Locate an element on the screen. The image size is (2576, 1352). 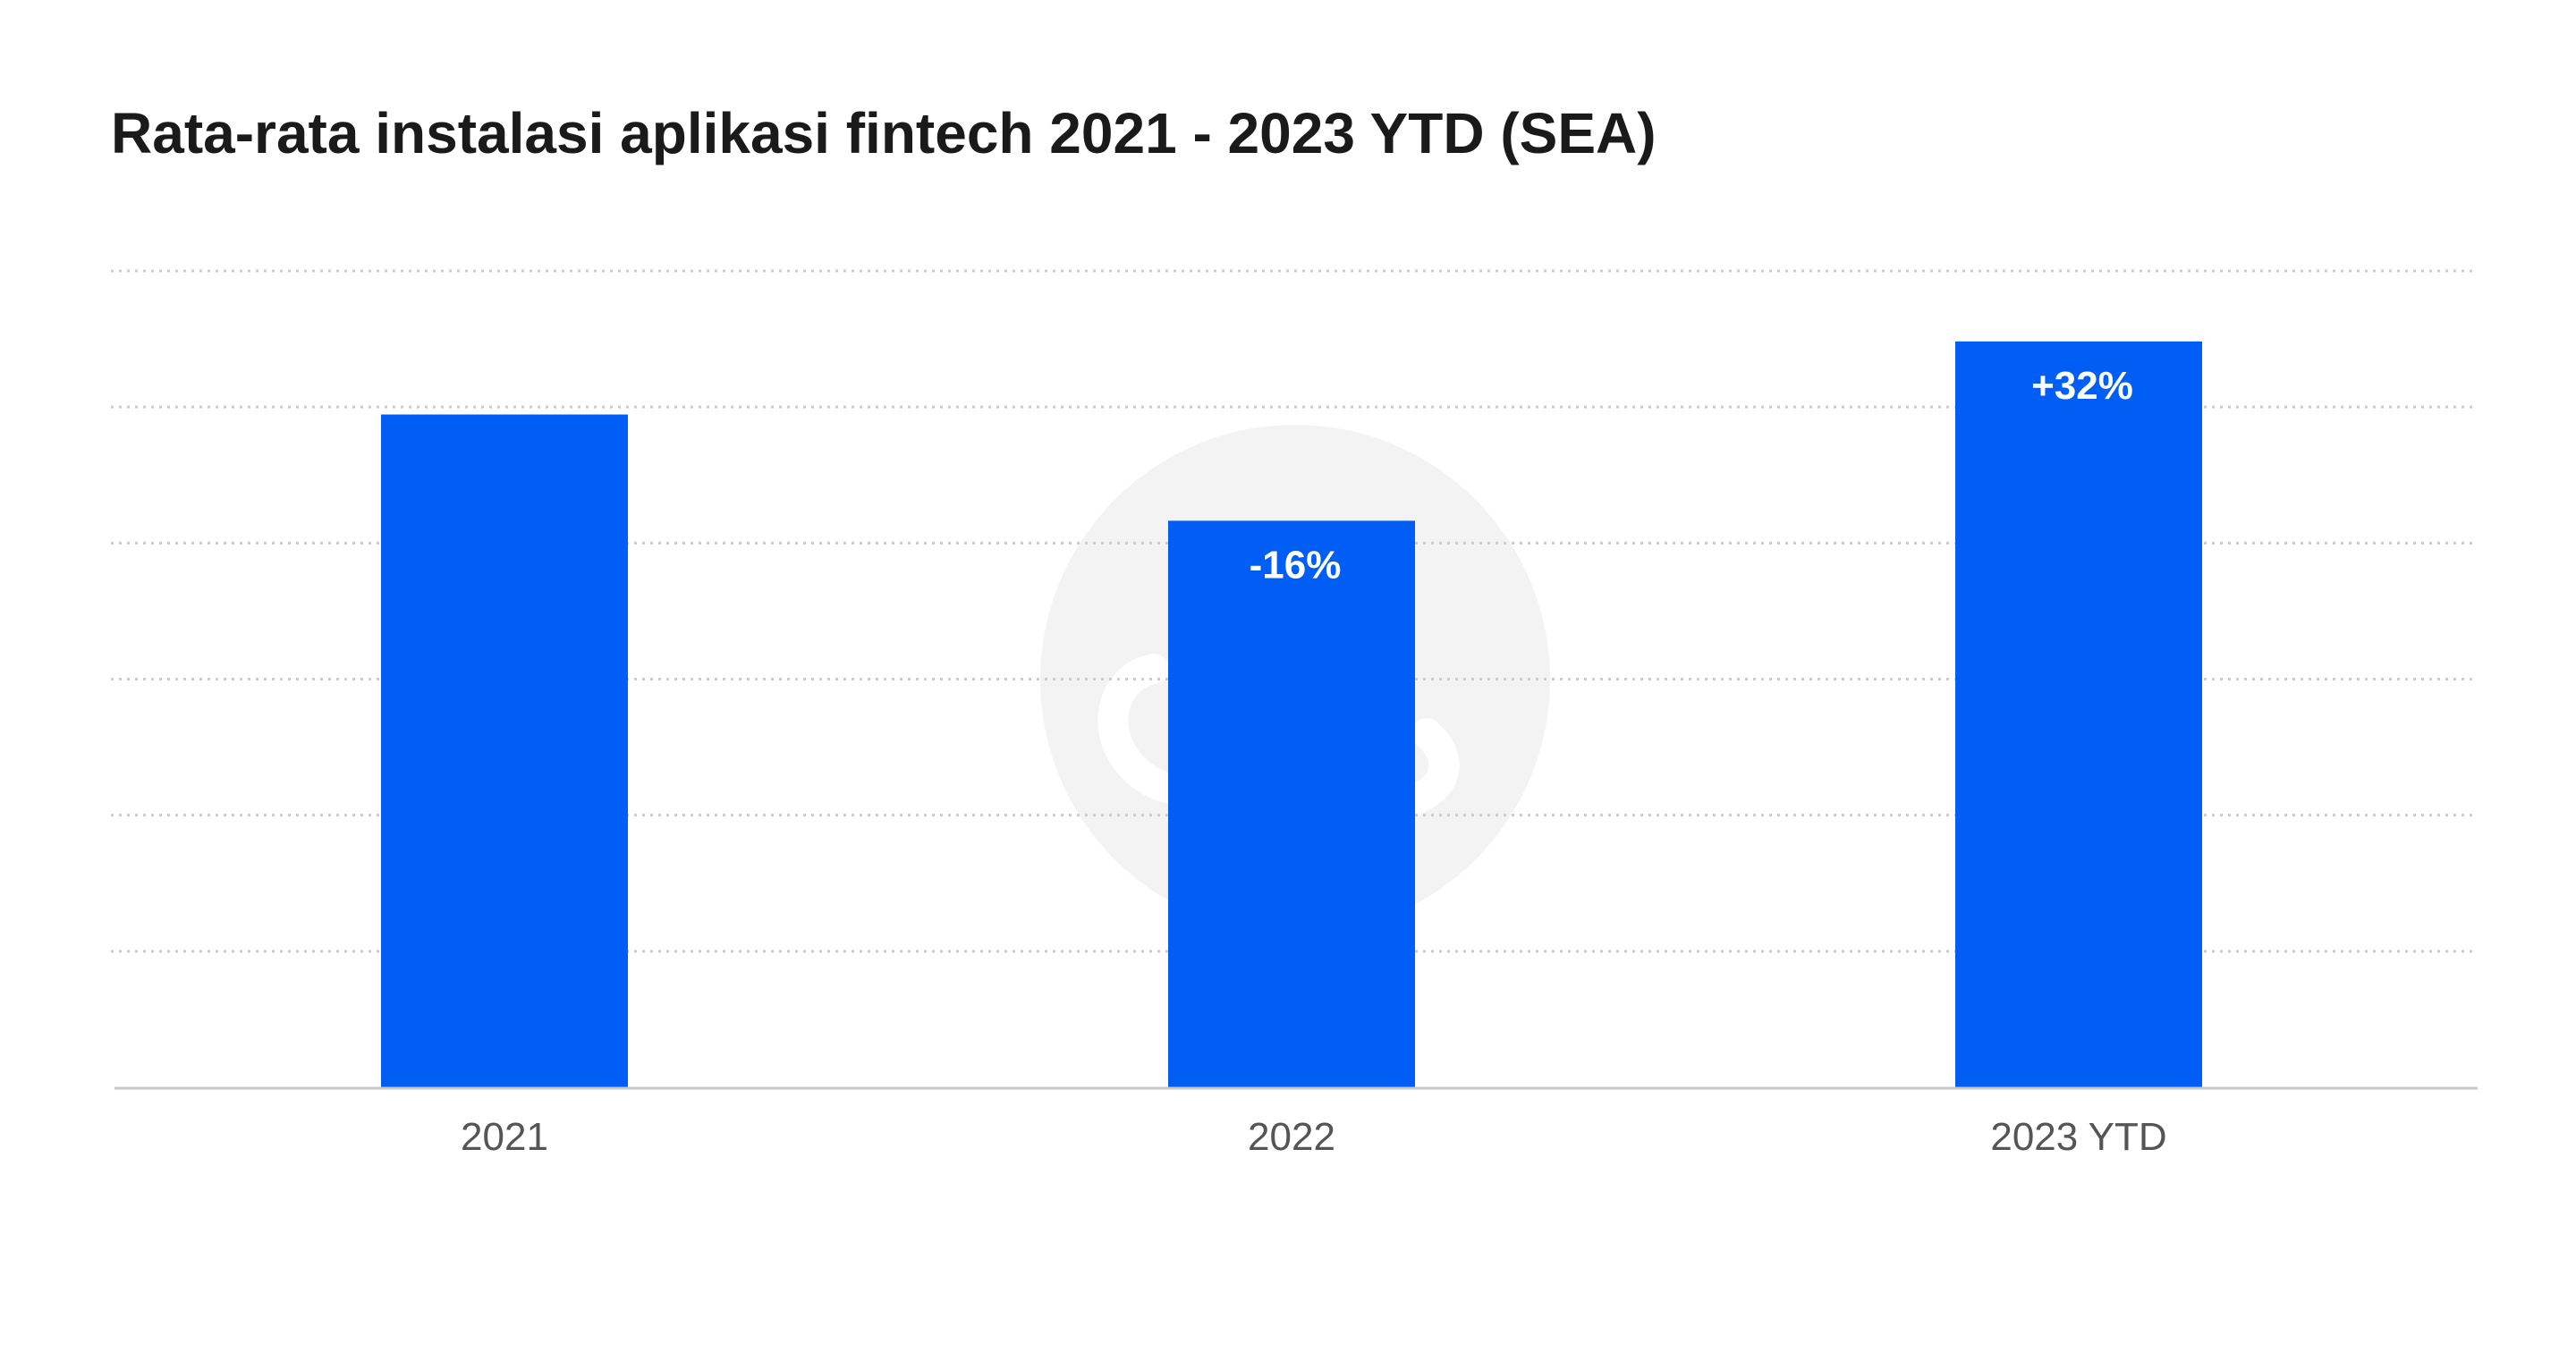
bar-2021 is located at coordinates (504, 750).